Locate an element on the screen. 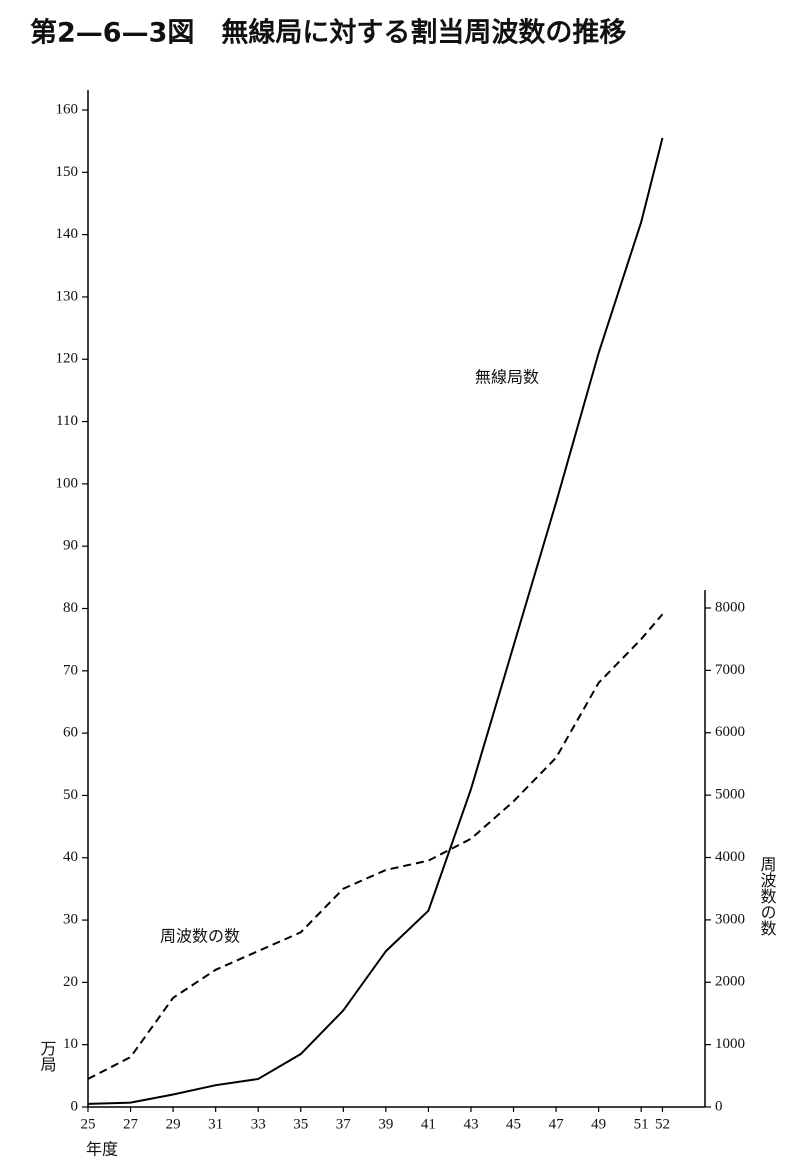  x-tick-label: 33 is located at coordinates (258, 1124).